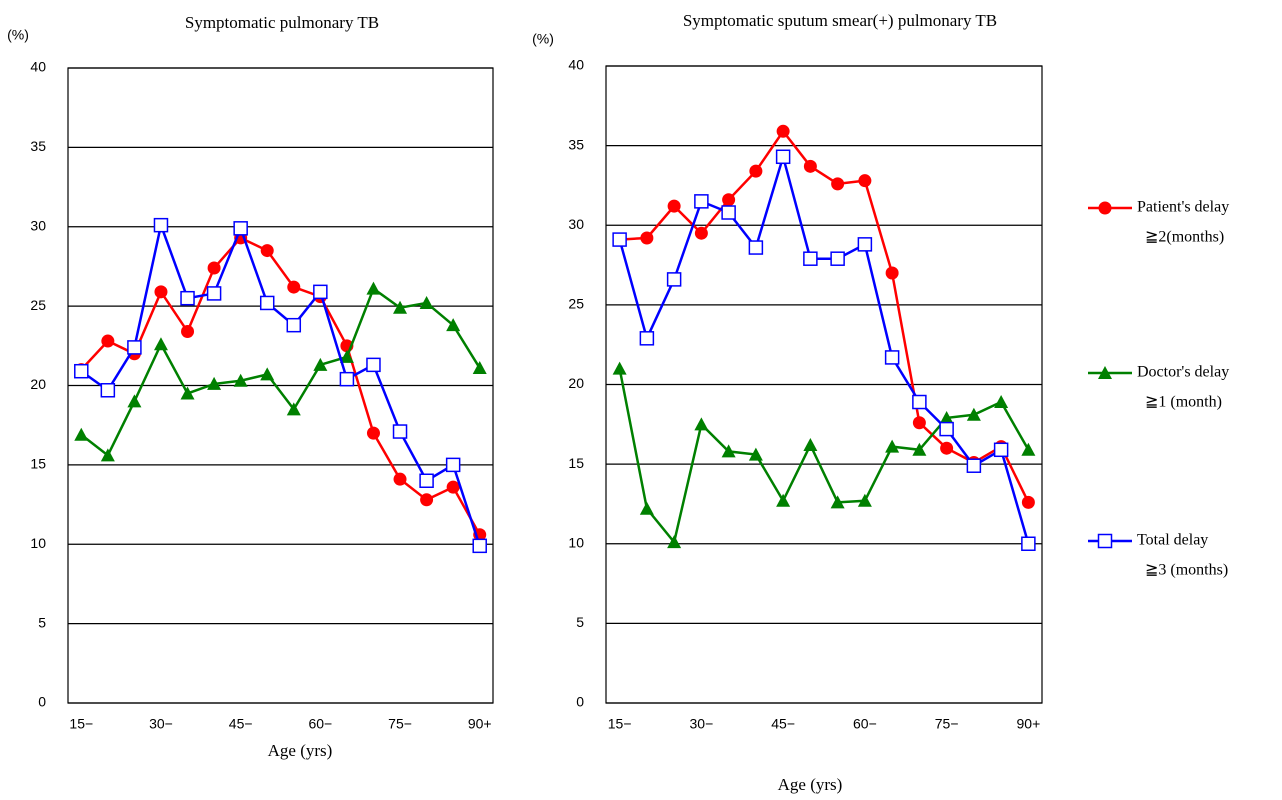 The width and height of the screenshot is (1282, 800). Describe the element at coordinates (282, 22) in the screenshot. I see `chart-title: Symptomatic pulmonary TB` at that location.